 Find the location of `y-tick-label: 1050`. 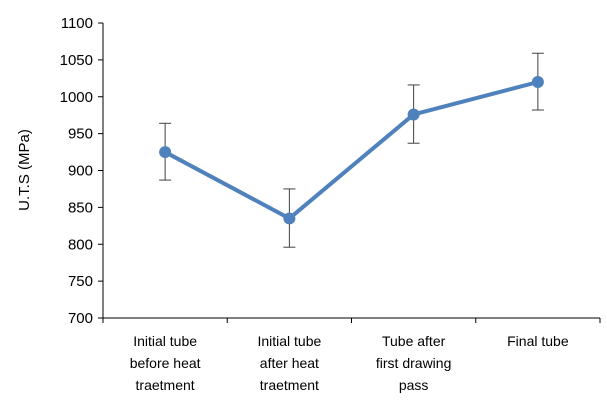

y-tick-label: 1050 is located at coordinates (76, 60).